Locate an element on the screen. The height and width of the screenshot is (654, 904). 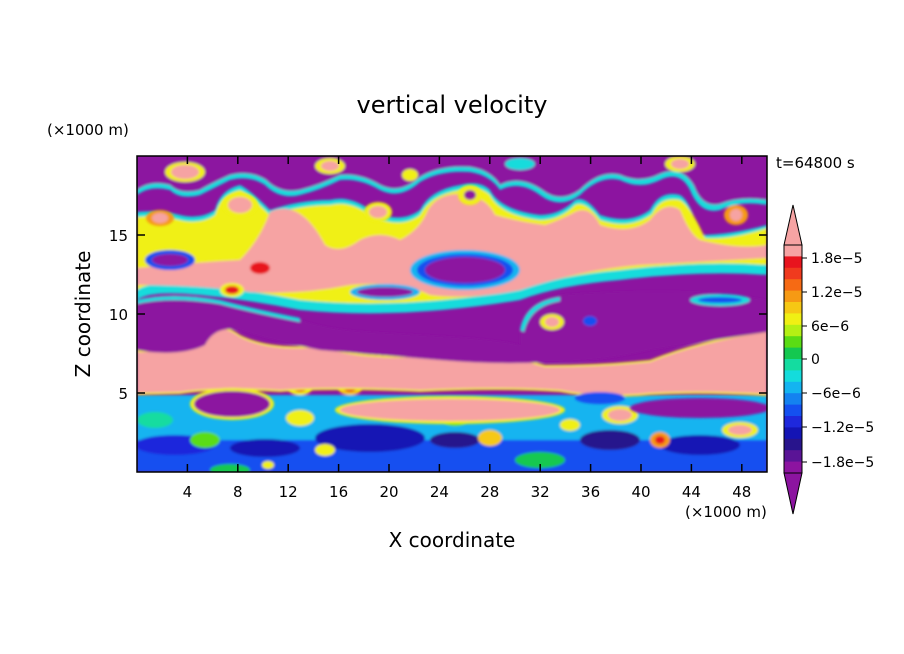
x-tick-label: 4 is located at coordinates (188, 492).